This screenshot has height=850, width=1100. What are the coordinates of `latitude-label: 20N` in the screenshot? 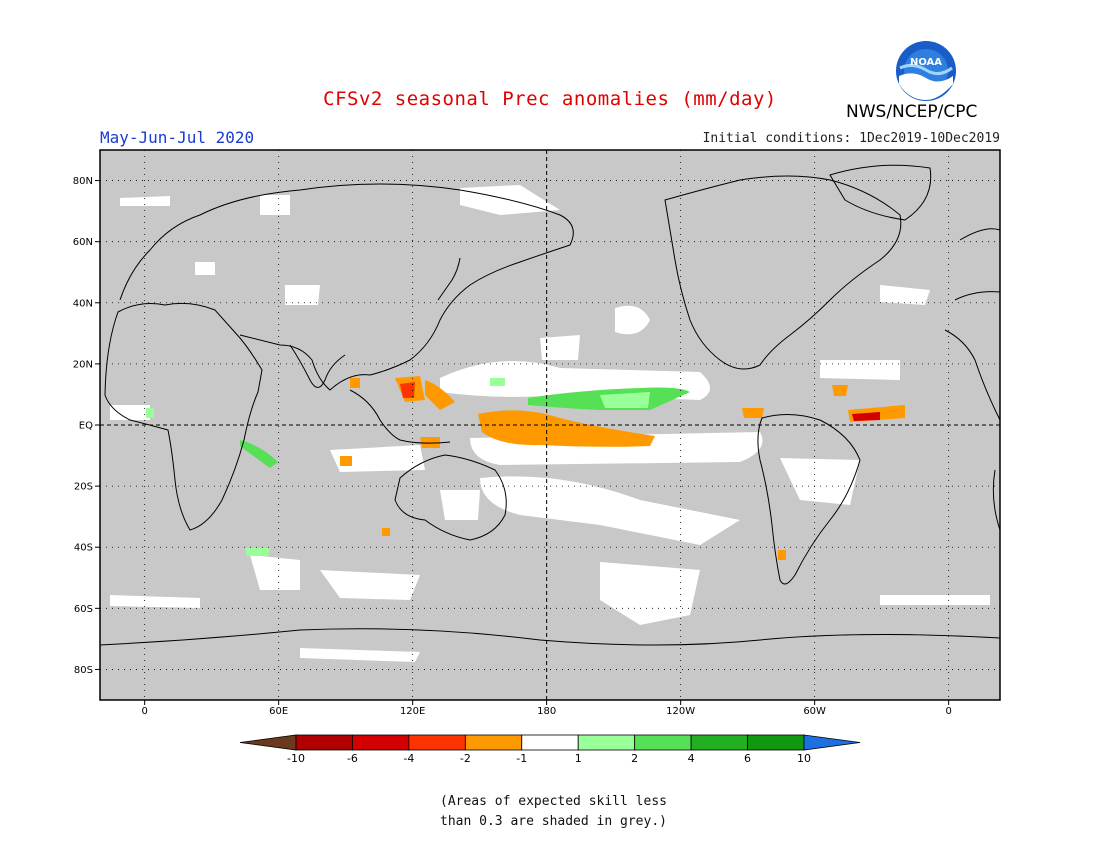 It's located at (83, 364).